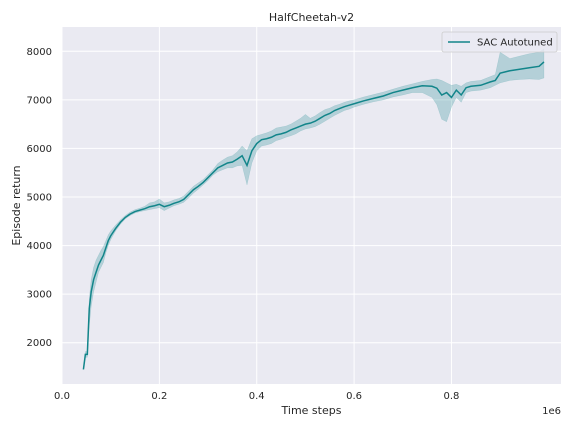 This screenshot has height=432, width=576. I want to click on x-axis-title: Time steps, so click(311, 410).